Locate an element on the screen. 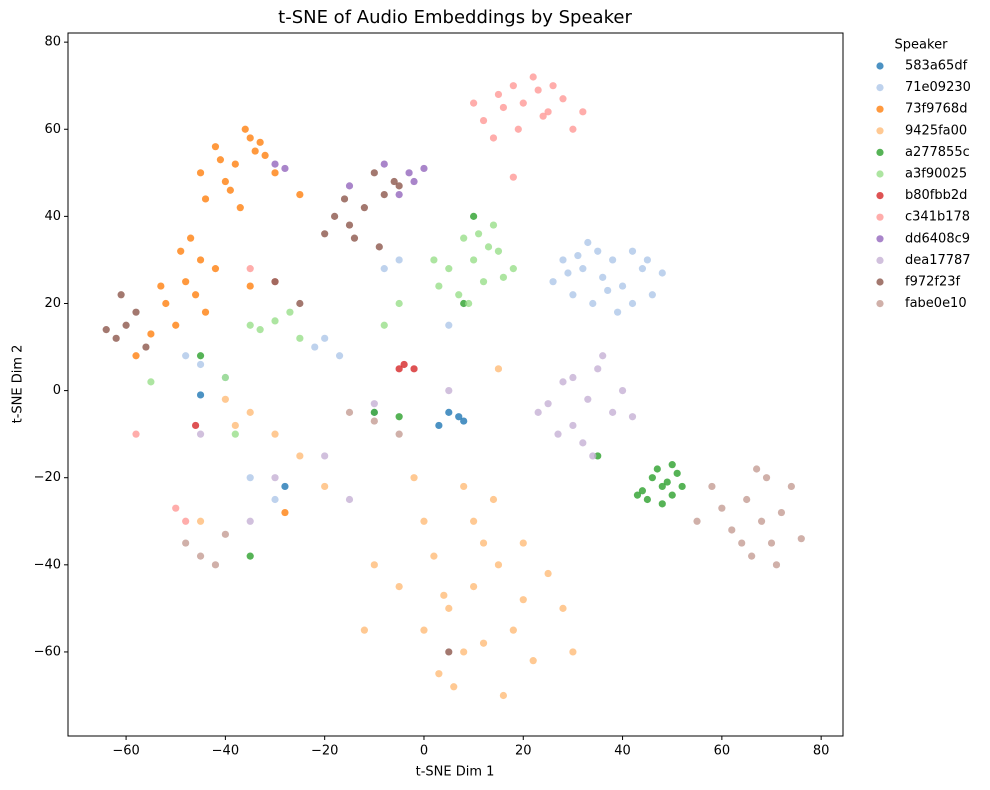 This screenshot has height=790, width=990. y-tick-label: −20 is located at coordinates (47, 477).